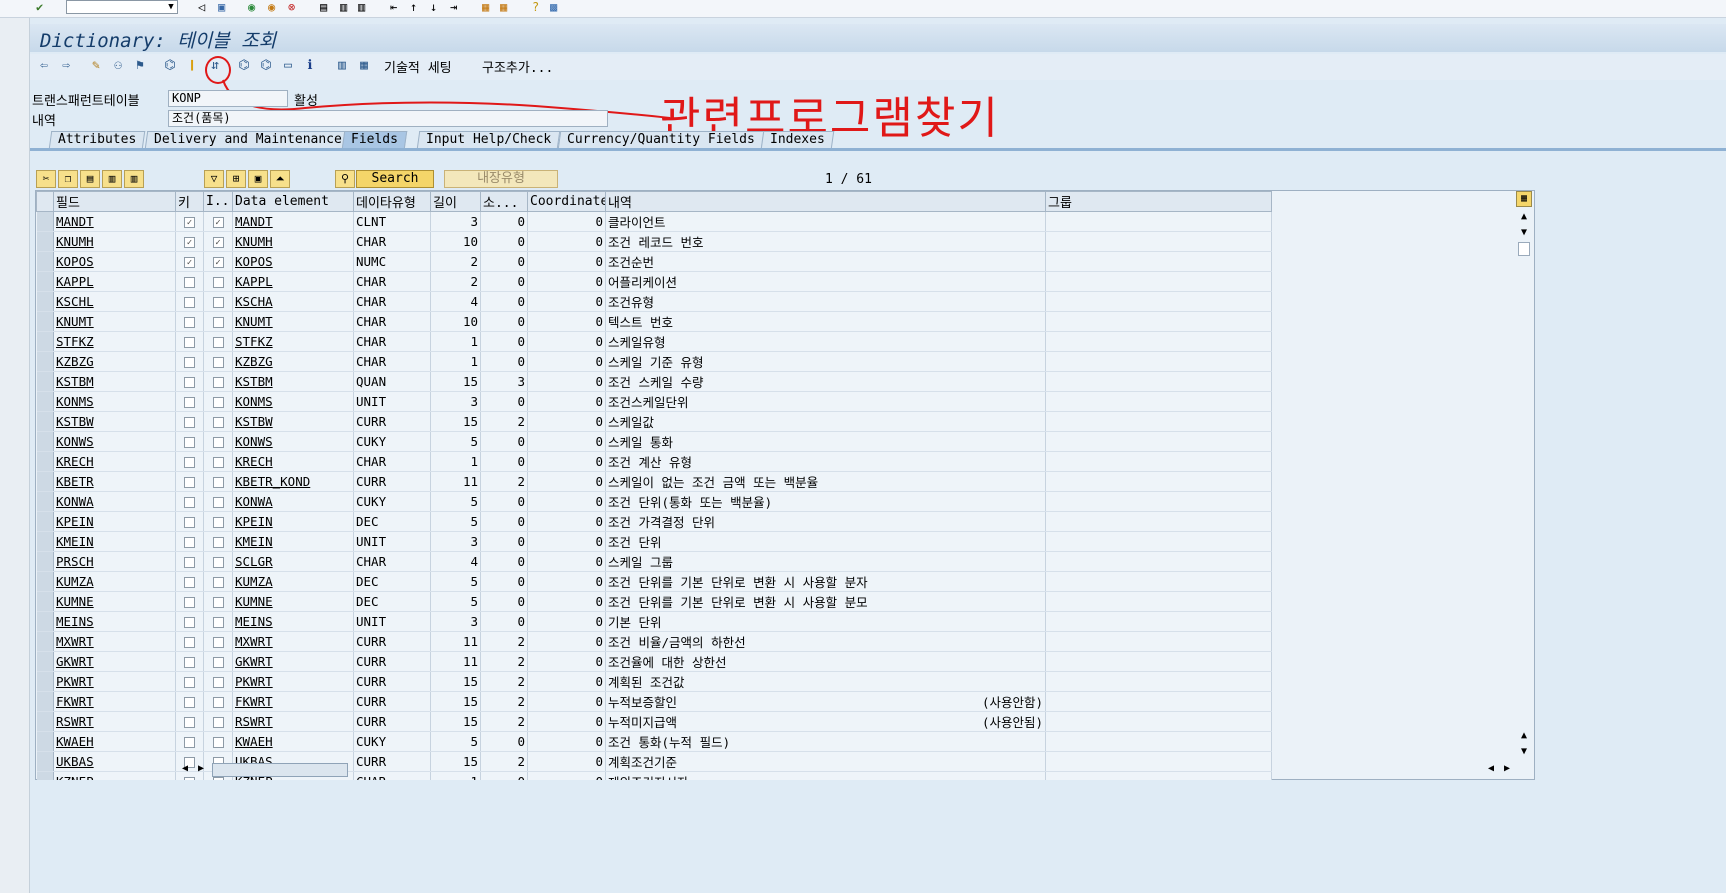 Image resolution: width=1726 pixels, height=893 pixels. I want to click on hierarchy-icon: ⌬, so click(170, 65).